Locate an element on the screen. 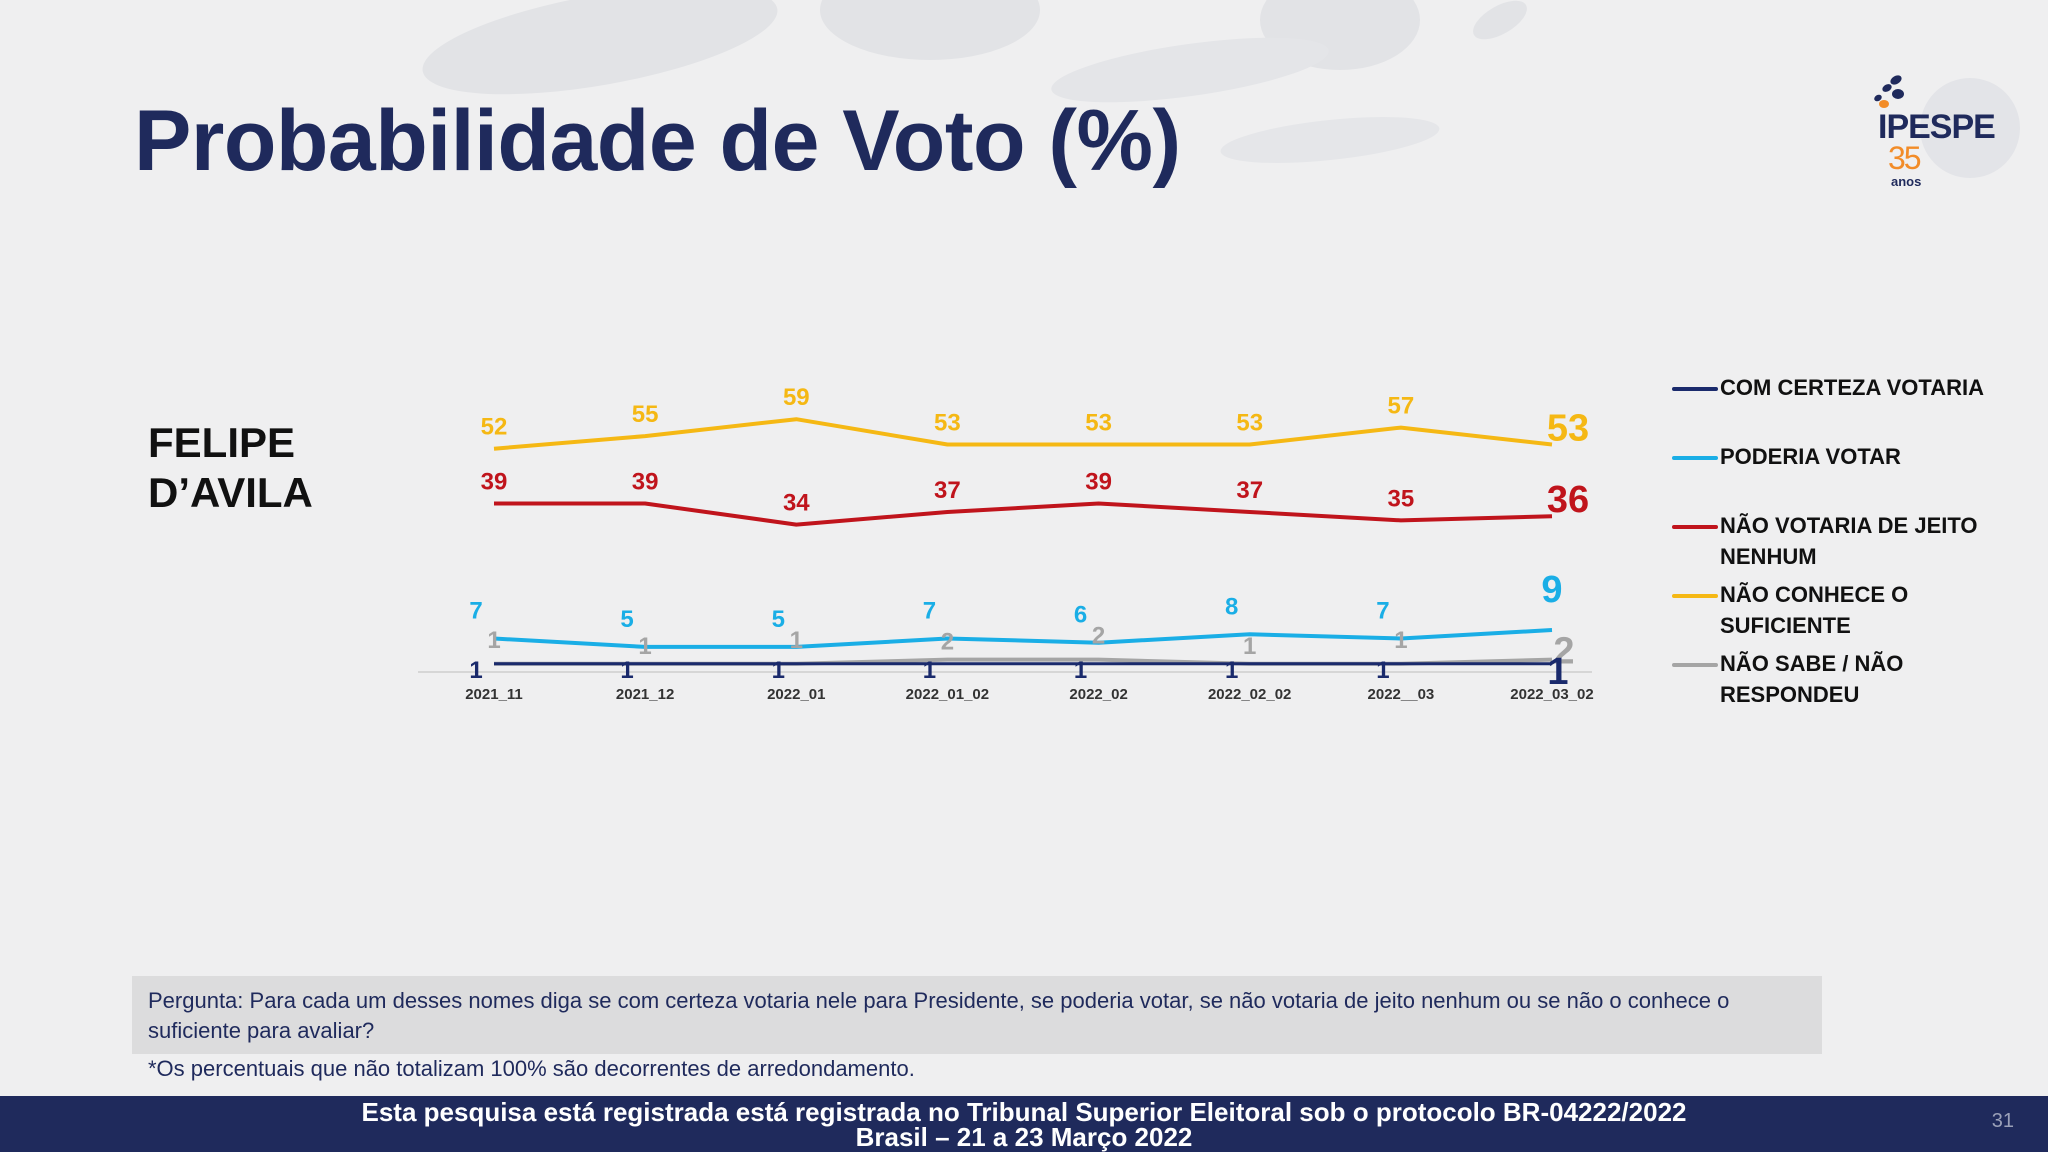 The height and width of the screenshot is (1152, 2048). data-label-nao_sabe-4: 2 is located at coordinates (1098, 636).